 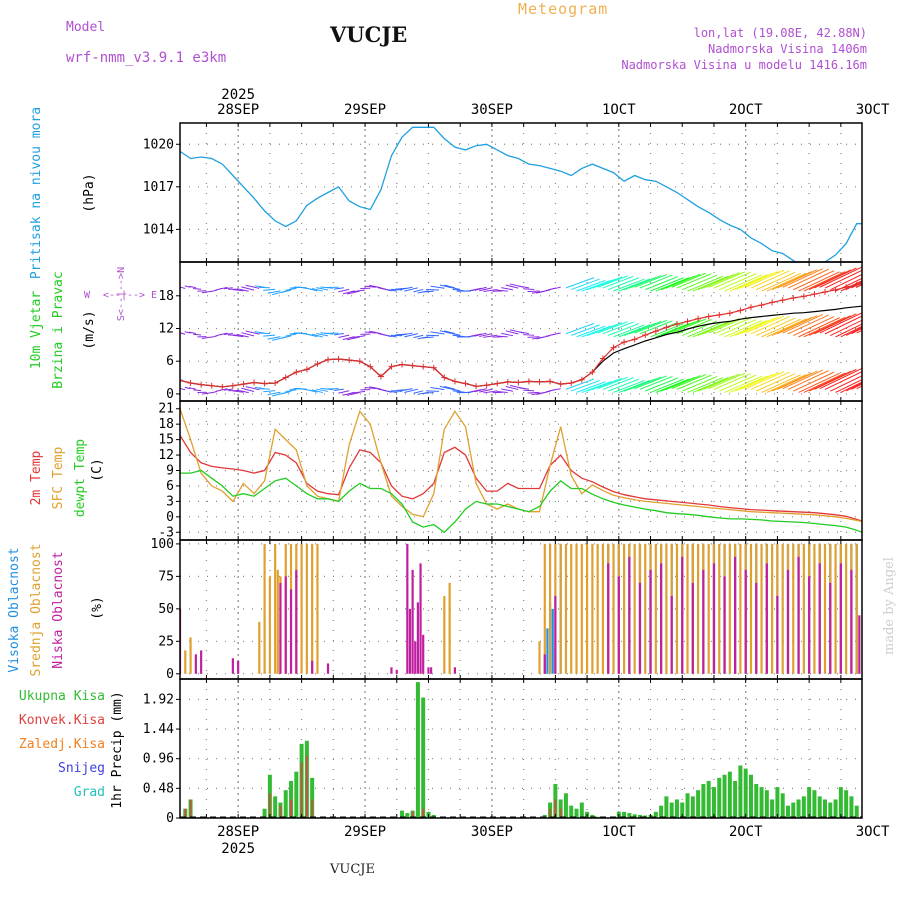 What do you see at coordinates (365, 832) in the screenshot?
I see `date-label-bottom: 29SEP` at bounding box center [365, 832].